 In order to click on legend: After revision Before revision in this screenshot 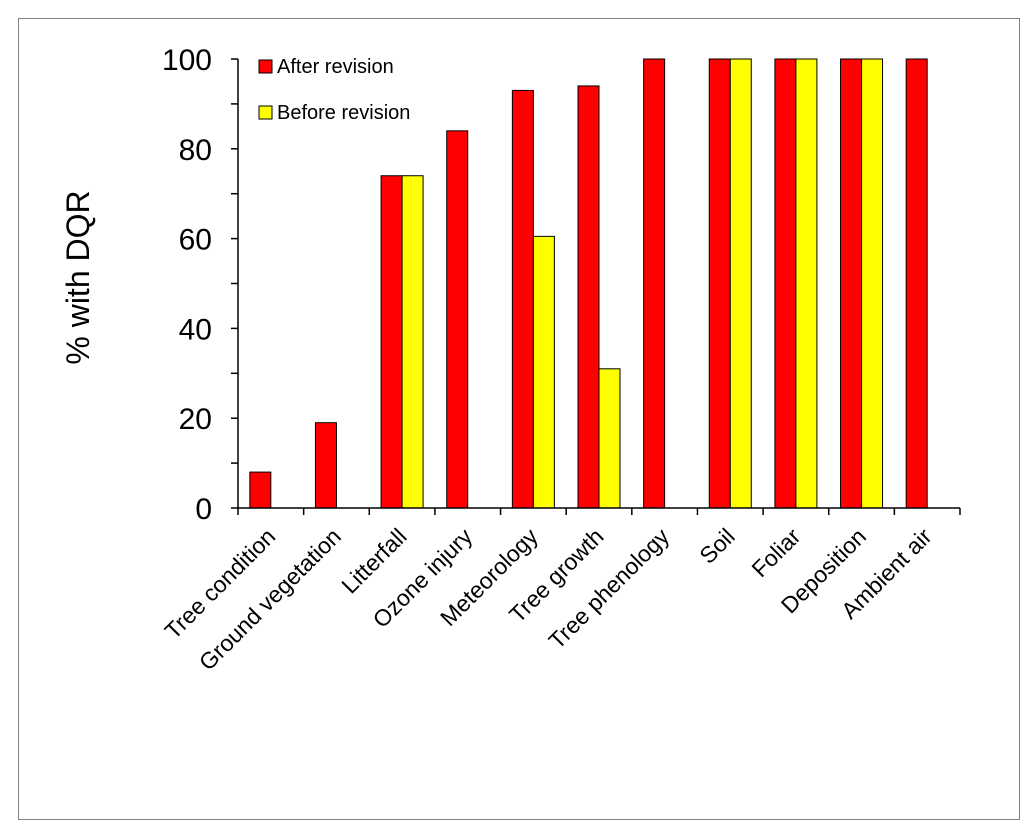, I will do `click(334, 90)`.